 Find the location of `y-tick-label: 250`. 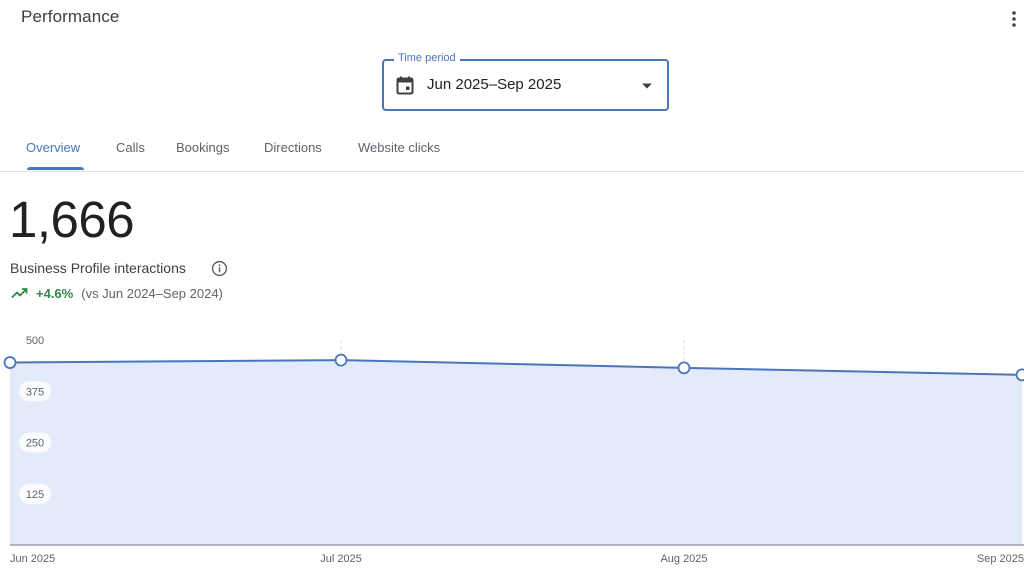

y-tick-label: 250 is located at coordinates (35, 444).